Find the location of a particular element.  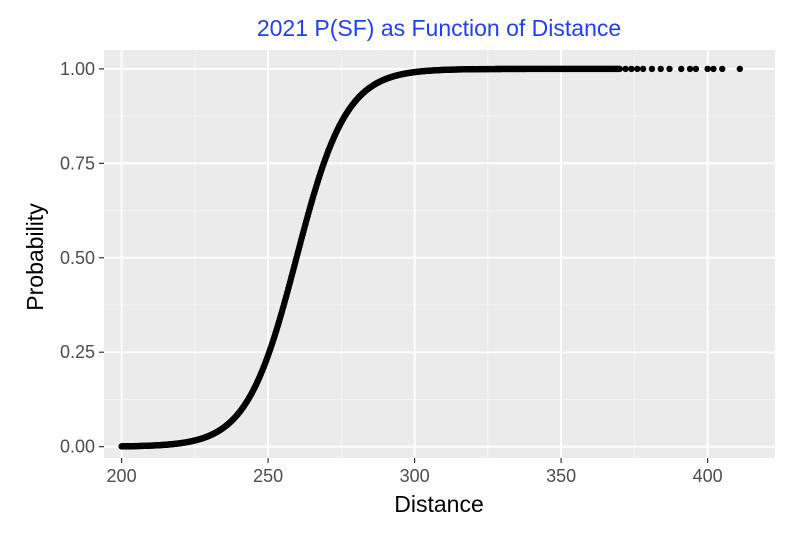

y-tick-label: 1.00 is located at coordinates (77, 69).